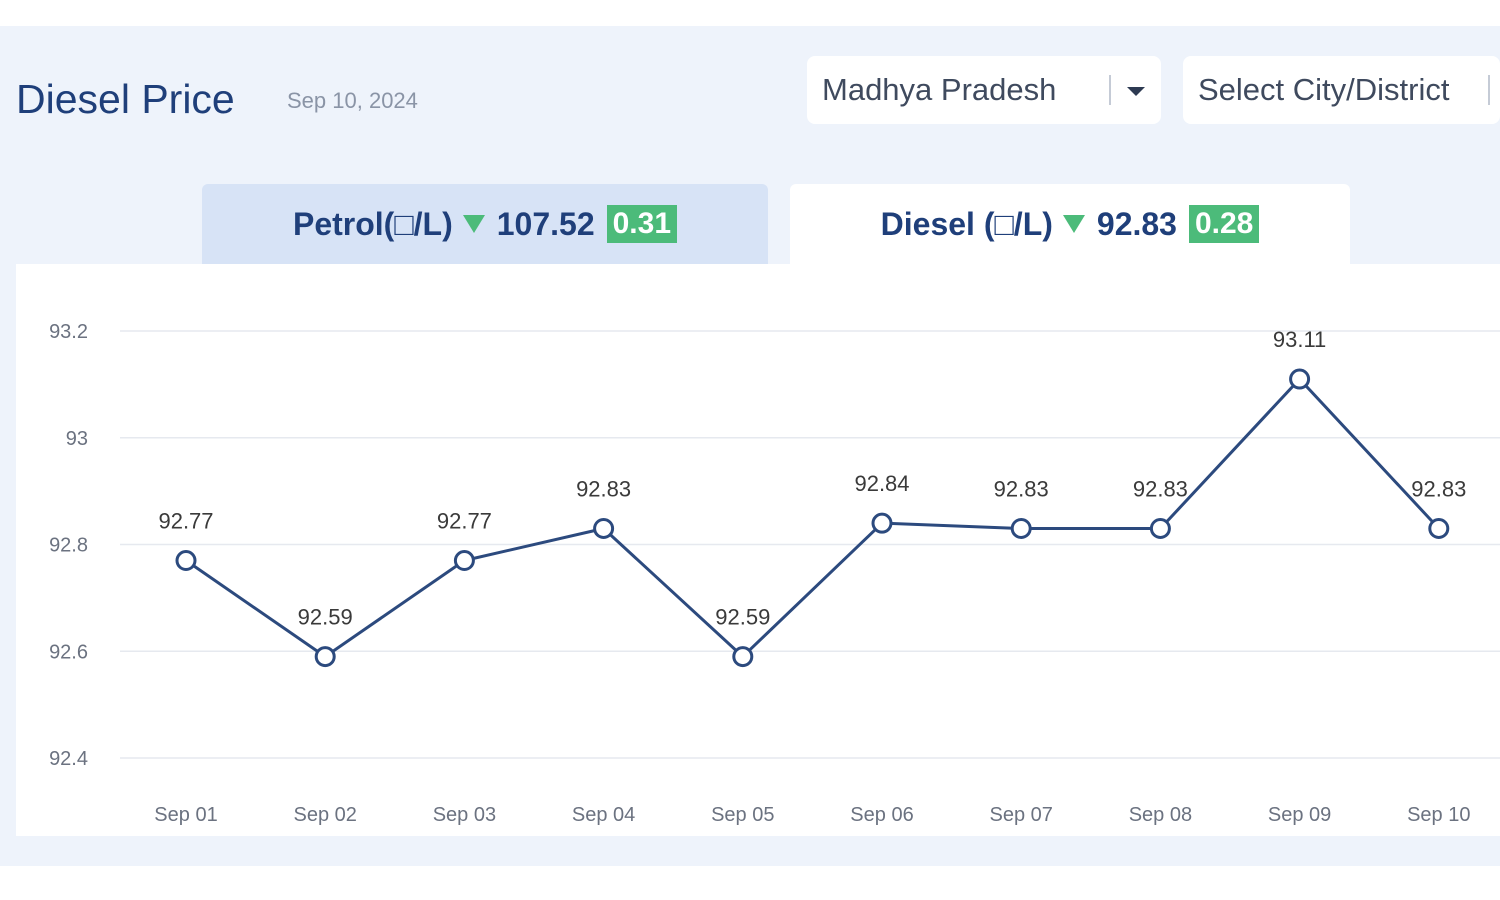 This screenshot has width=1500, height=900. Describe the element at coordinates (1299, 339) in the screenshot. I see `data-label: 93.11` at that location.